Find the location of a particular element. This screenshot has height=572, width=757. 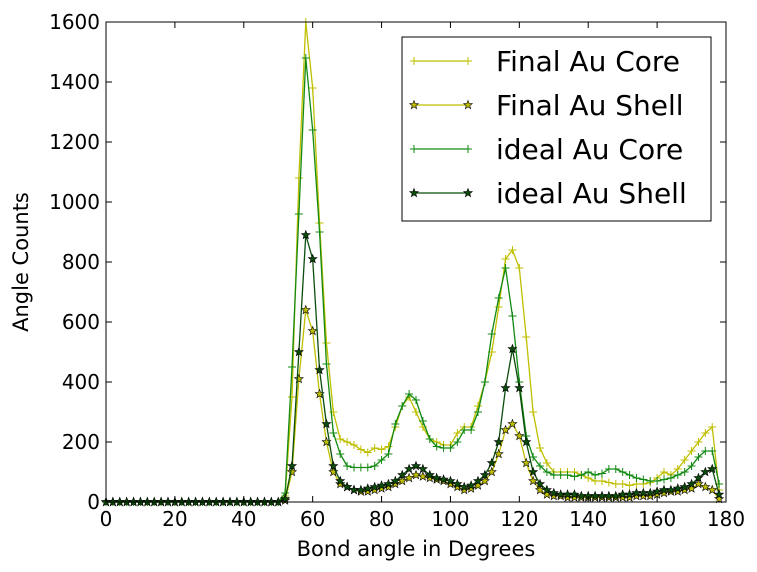

legend-label: Final Au Core is located at coordinates (588, 61).